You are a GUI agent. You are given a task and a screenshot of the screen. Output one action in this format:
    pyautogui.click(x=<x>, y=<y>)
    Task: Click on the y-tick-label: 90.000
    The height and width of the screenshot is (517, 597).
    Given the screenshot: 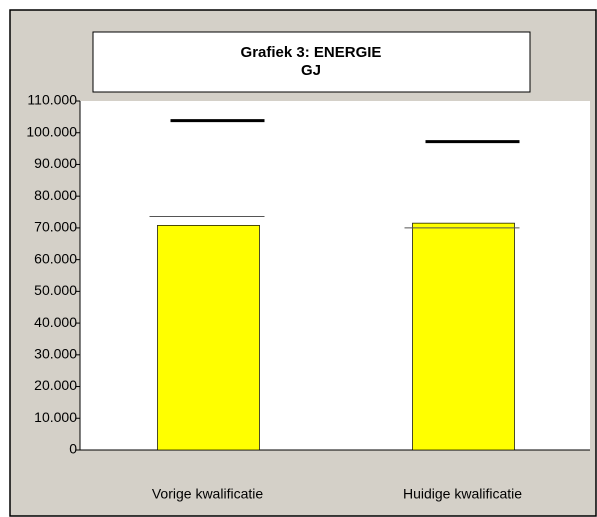 What is the action you would take?
    pyautogui.click(x=55, y=163)
    